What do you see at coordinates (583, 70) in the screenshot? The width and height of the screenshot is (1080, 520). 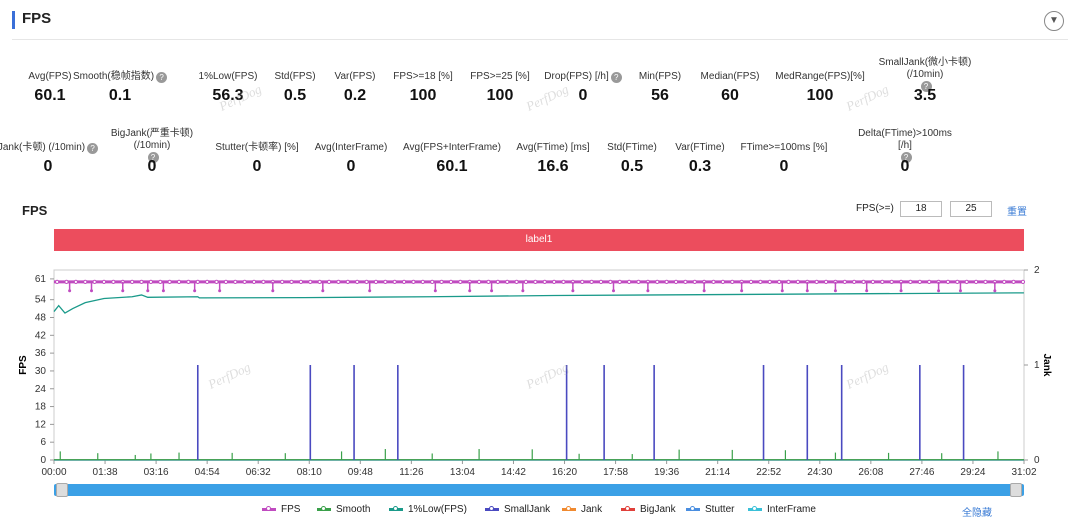 I see `metric-label: Drop(FPS) [/h]?` at bounding box center [583, 70].